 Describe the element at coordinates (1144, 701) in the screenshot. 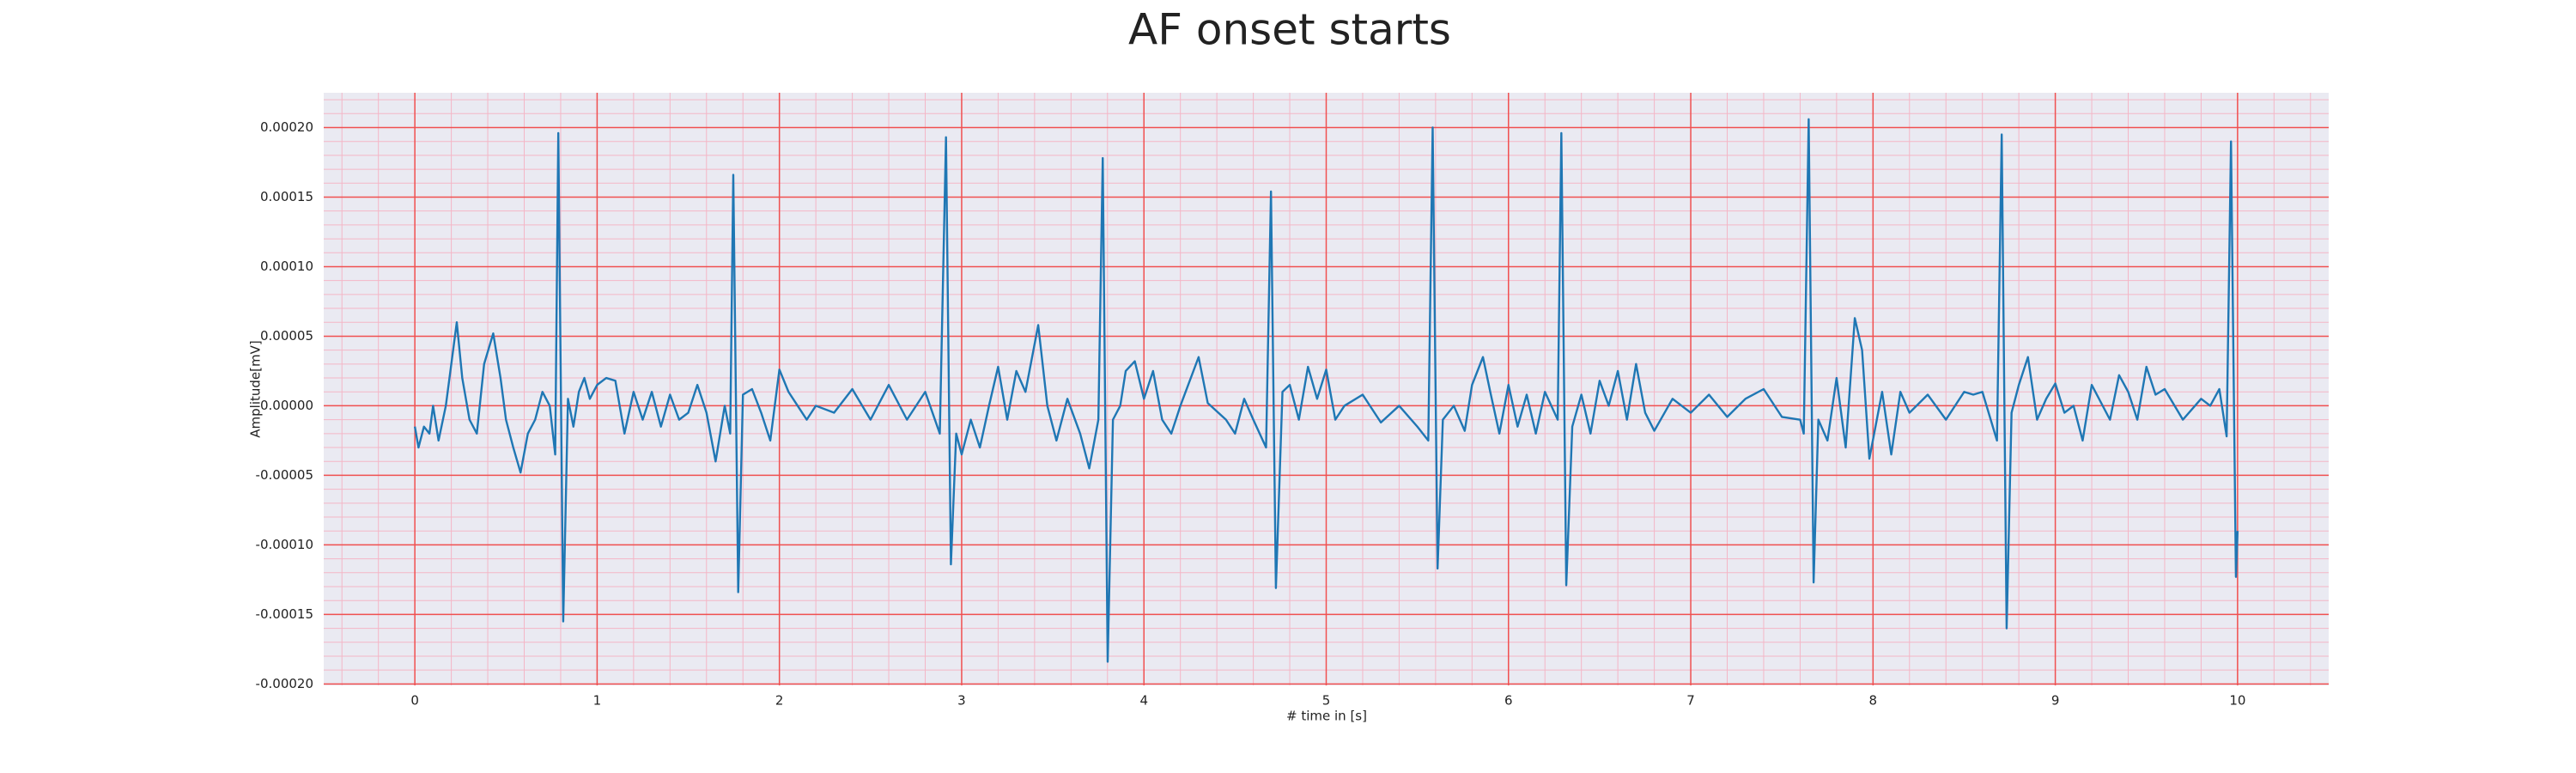

I see `x-tick-label: 4` at that location.